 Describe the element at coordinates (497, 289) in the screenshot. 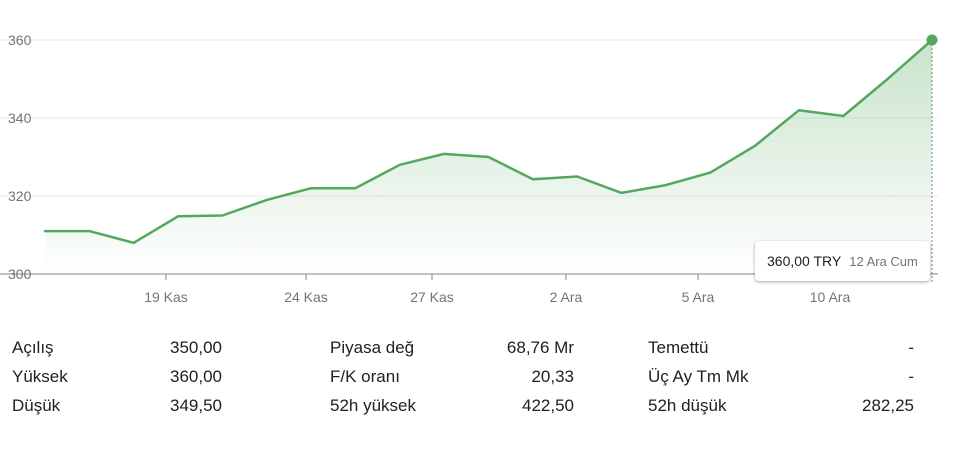

I see `x-axis: 19 Kas 24 Kas 27 Kas 2 Ara 5 Ara 10 Ara` at that location.